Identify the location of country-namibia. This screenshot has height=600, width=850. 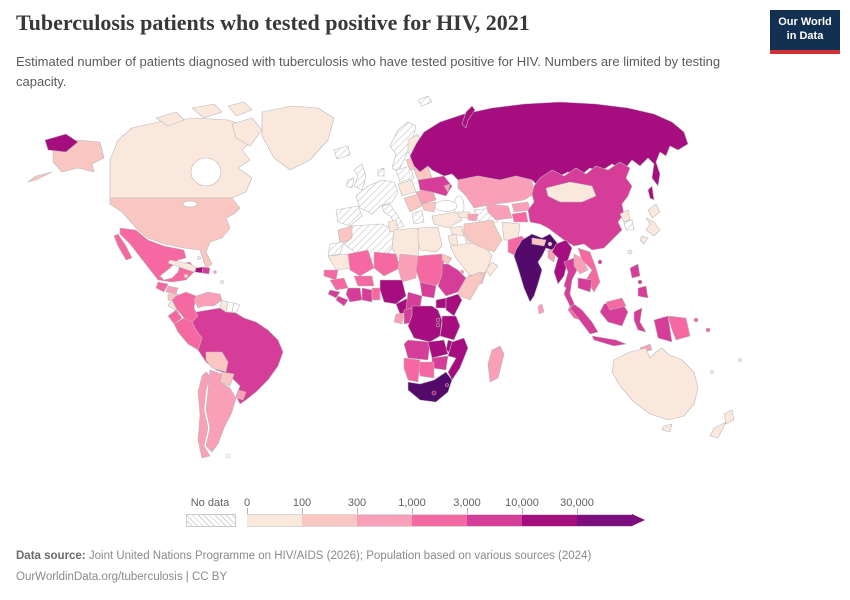
(412, 370).